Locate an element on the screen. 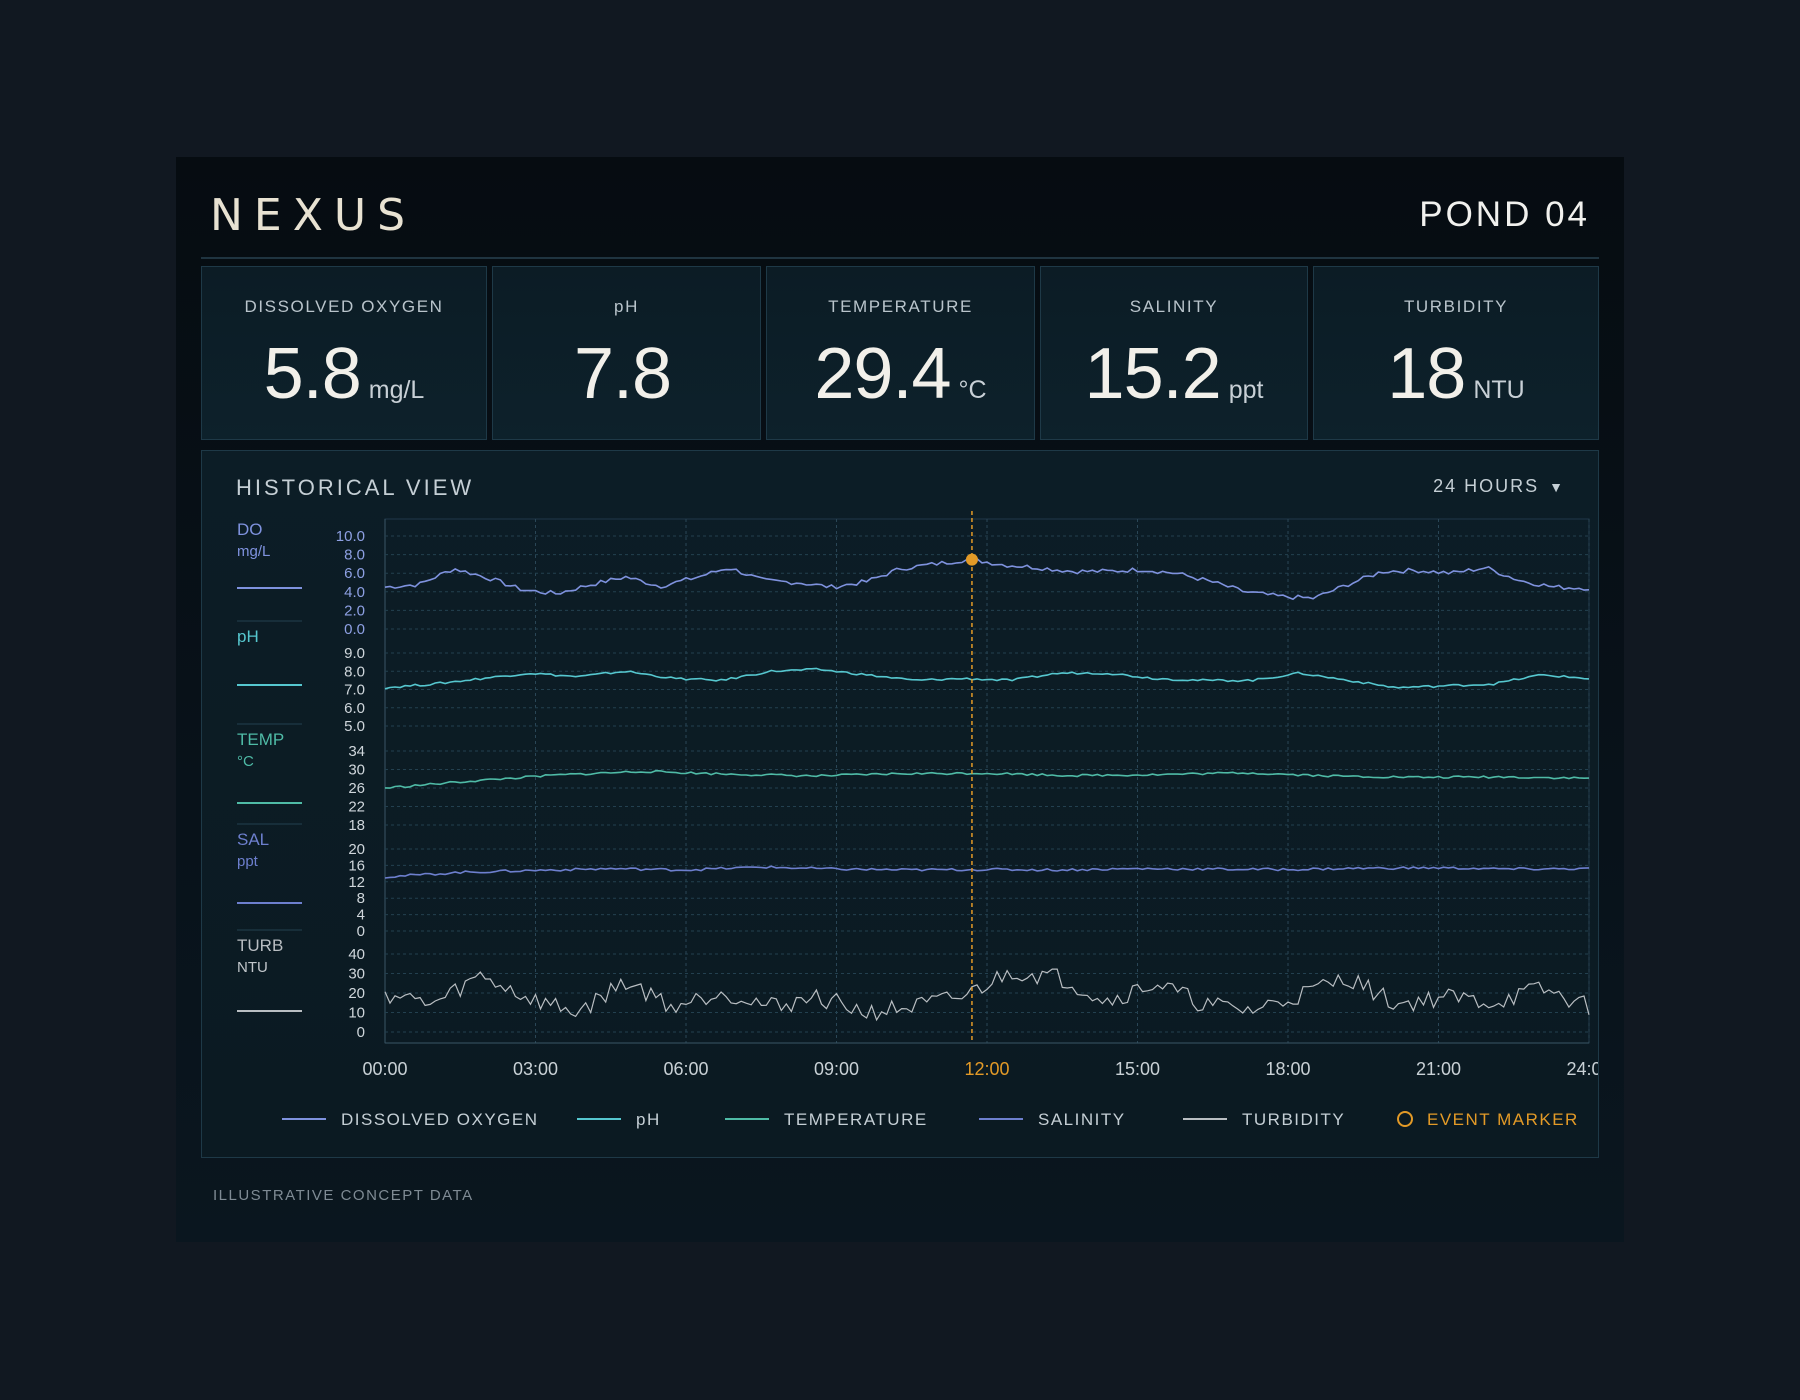 The image size is (1800, 1400). metric-value-group: 15.2 ppt is located at coordinates (1174, 374).